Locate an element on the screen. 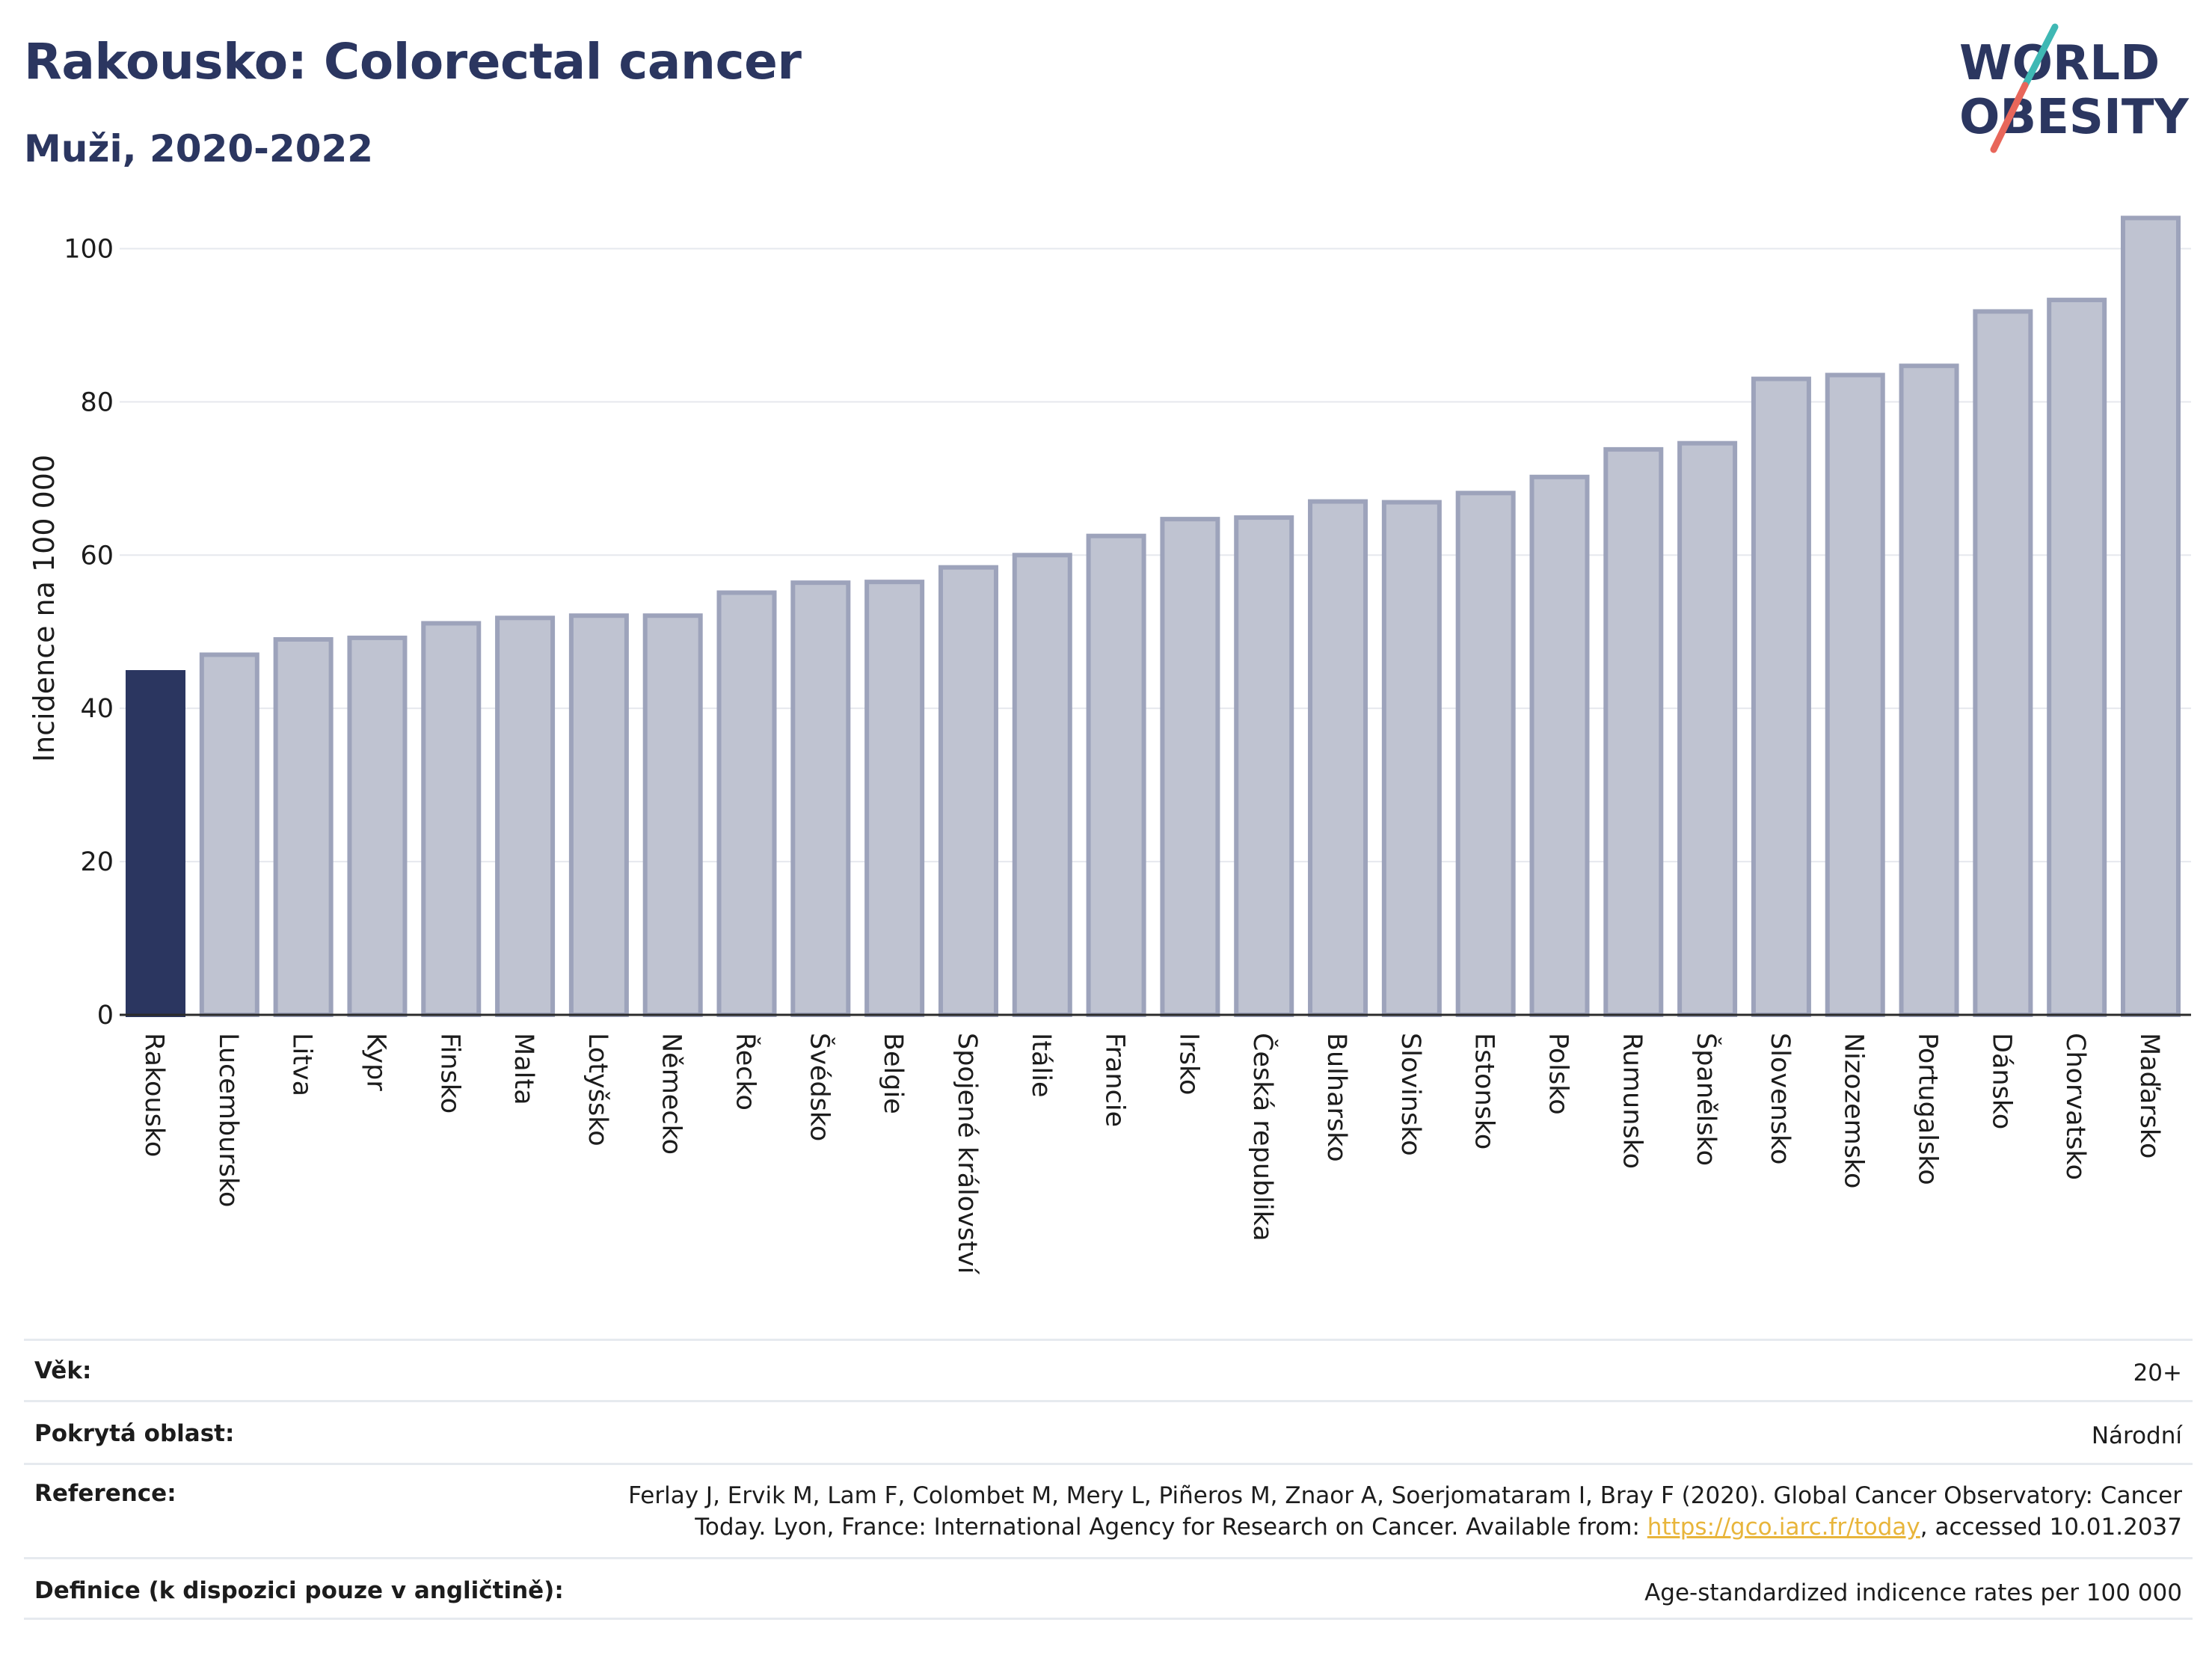 The image size is (2212, 1655). x-tick-label: Bulharsko is located at coordinates (1336, 1097).